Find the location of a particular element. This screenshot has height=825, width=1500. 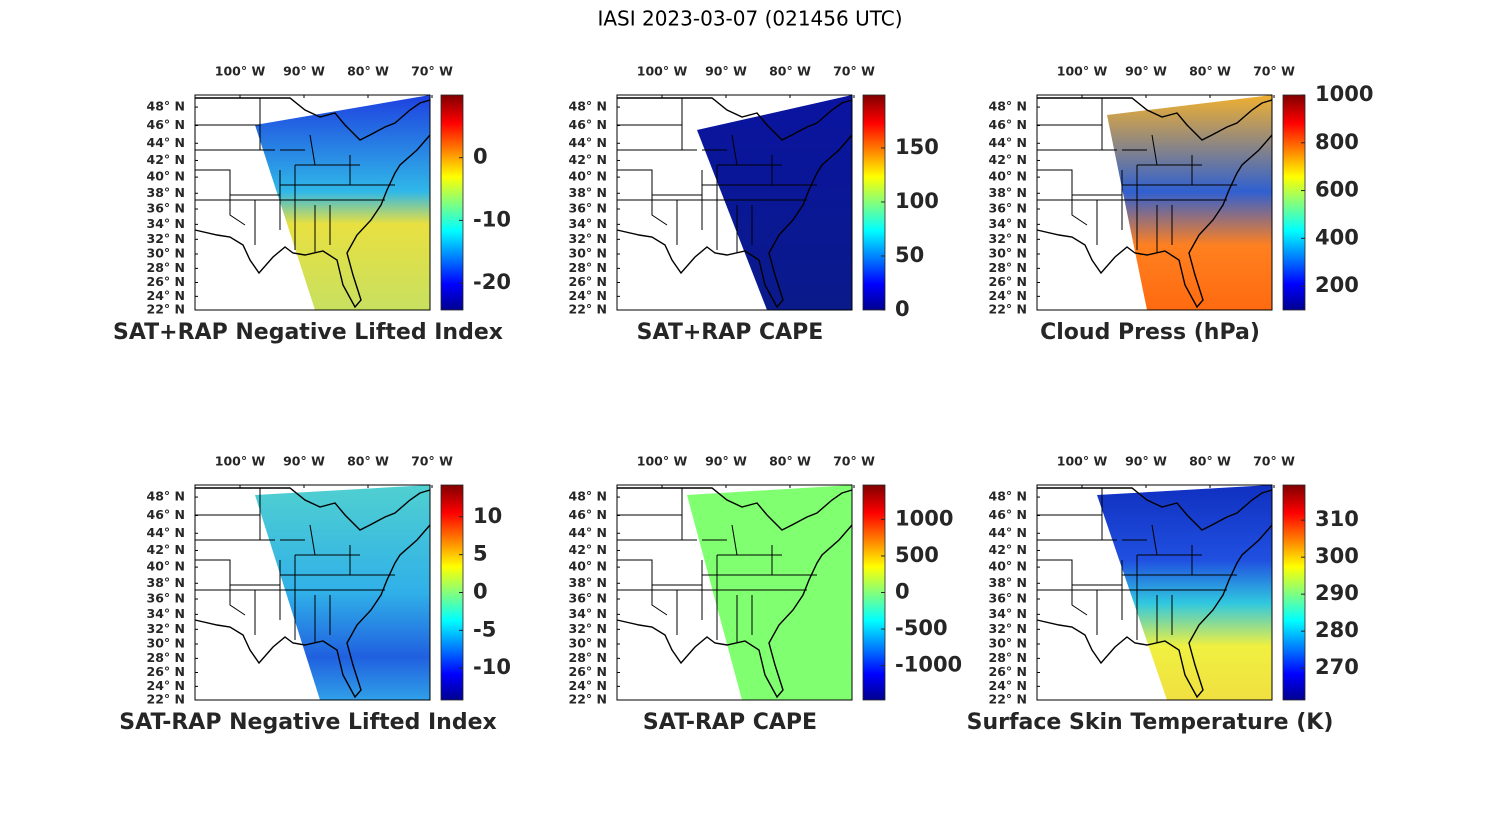

colorbar-tick-label: -1000 is located at coordinates (928, 665).